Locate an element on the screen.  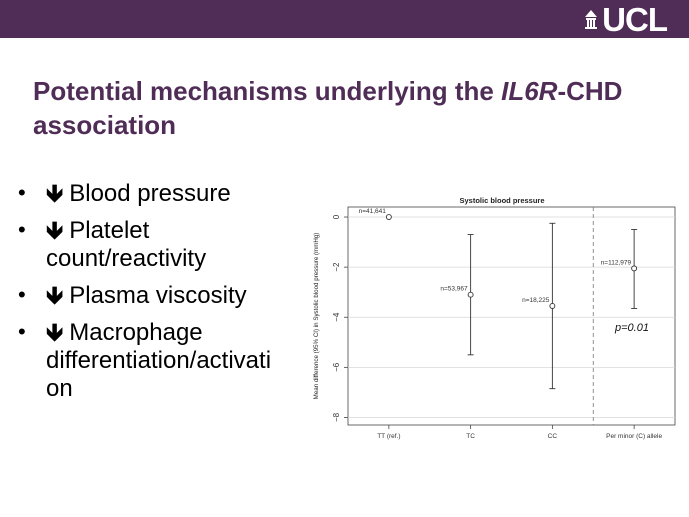
bullet-item: • 🡻 Platelet count/reactivity is located at coordinates (158, 244).